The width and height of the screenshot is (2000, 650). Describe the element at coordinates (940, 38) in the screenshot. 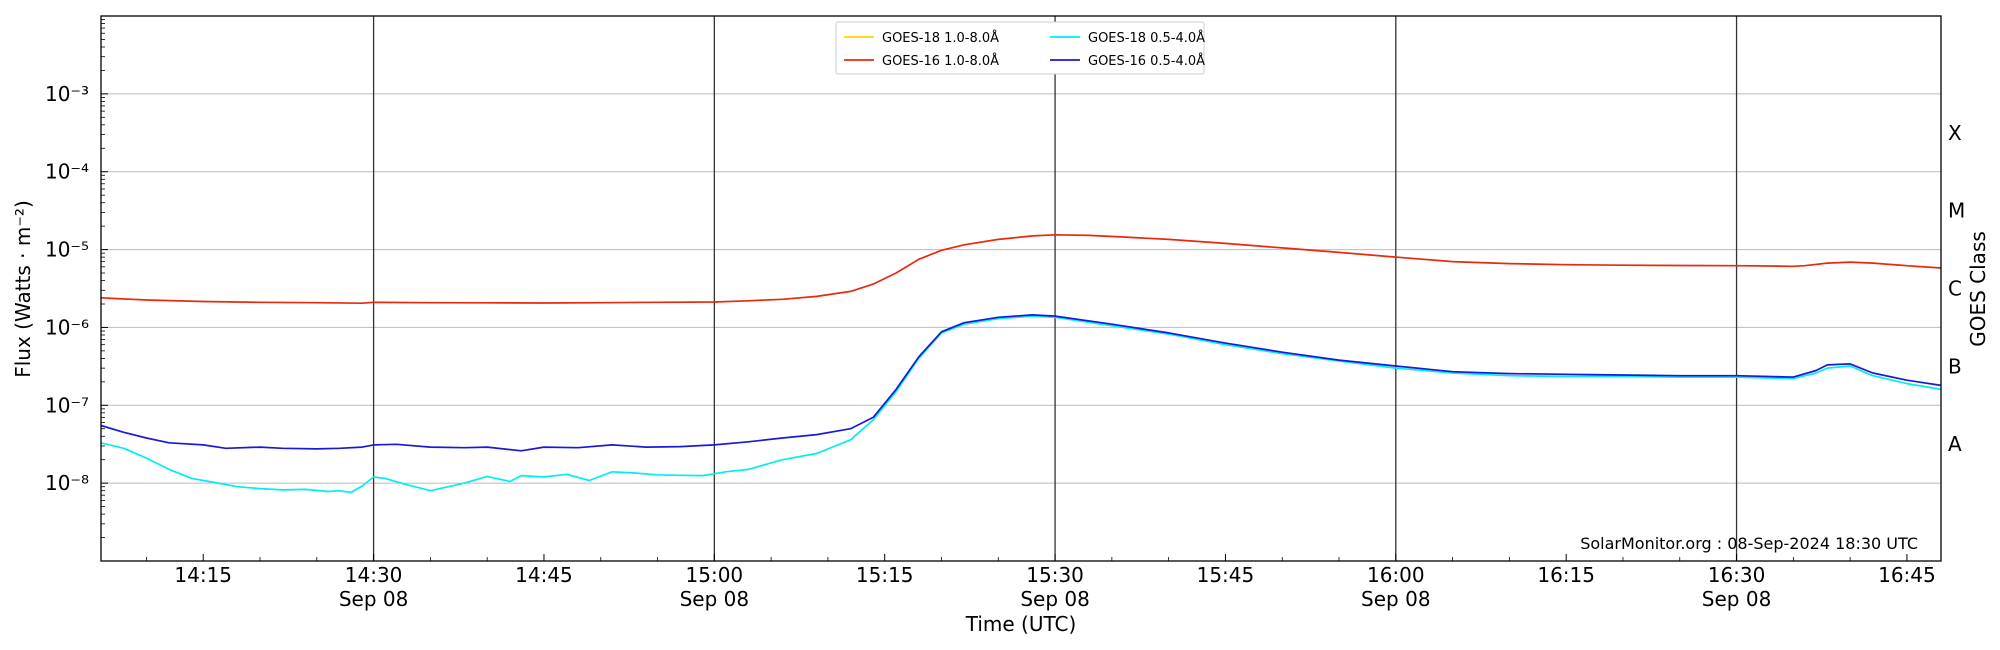

I see `legend-label: GOES-18 1.0-8.0Å` at that location.